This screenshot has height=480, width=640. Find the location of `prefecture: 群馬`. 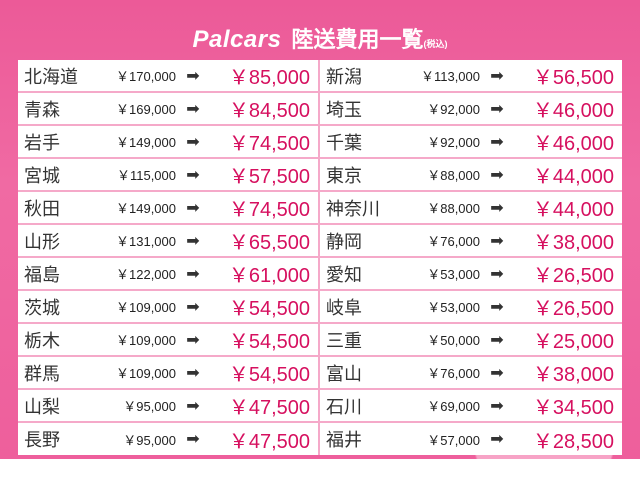

prefecture: 群馬 is located at coordinates (42, 373).